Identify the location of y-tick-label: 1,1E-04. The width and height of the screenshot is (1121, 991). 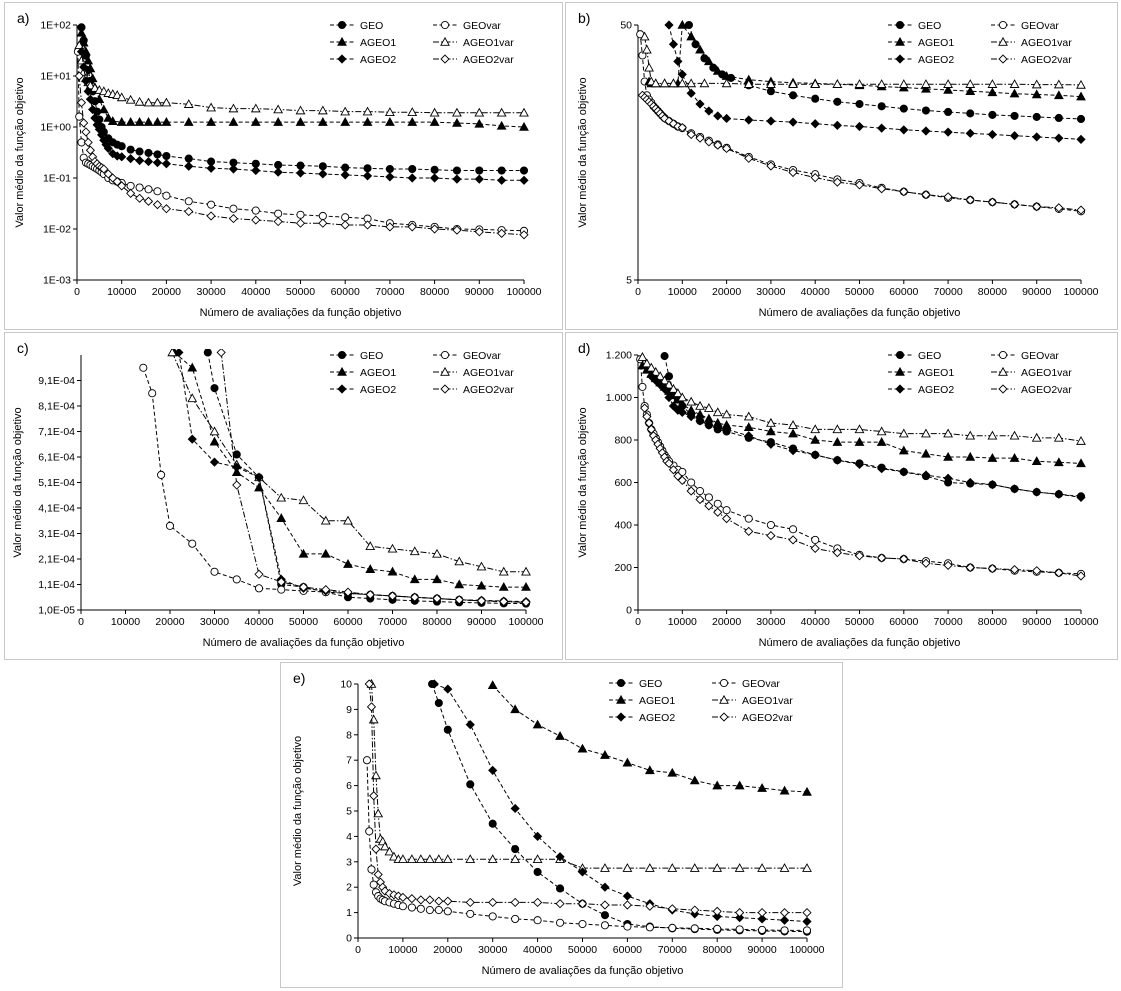
(56, 585).